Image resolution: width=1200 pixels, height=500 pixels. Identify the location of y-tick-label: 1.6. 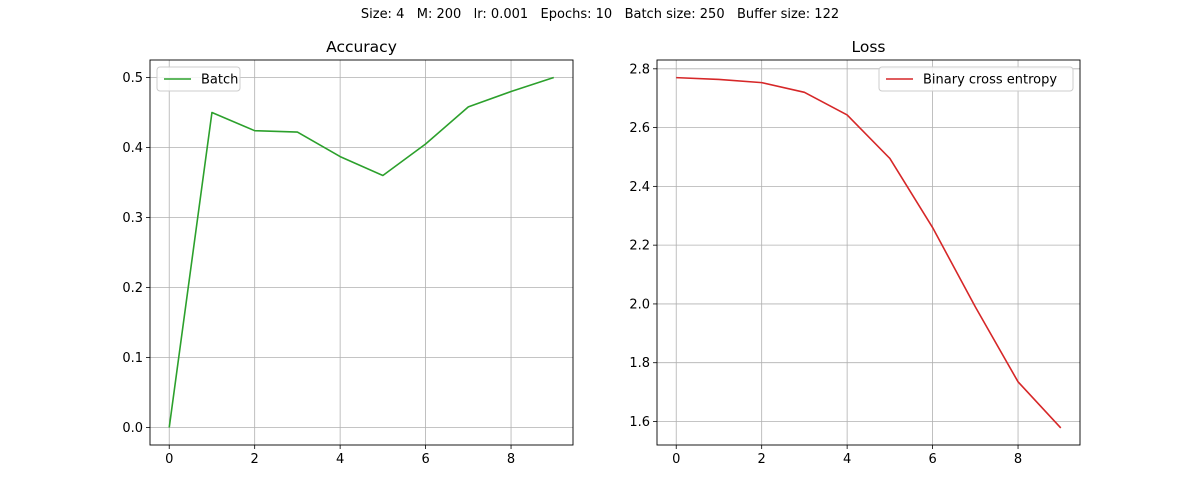
(639, 422).